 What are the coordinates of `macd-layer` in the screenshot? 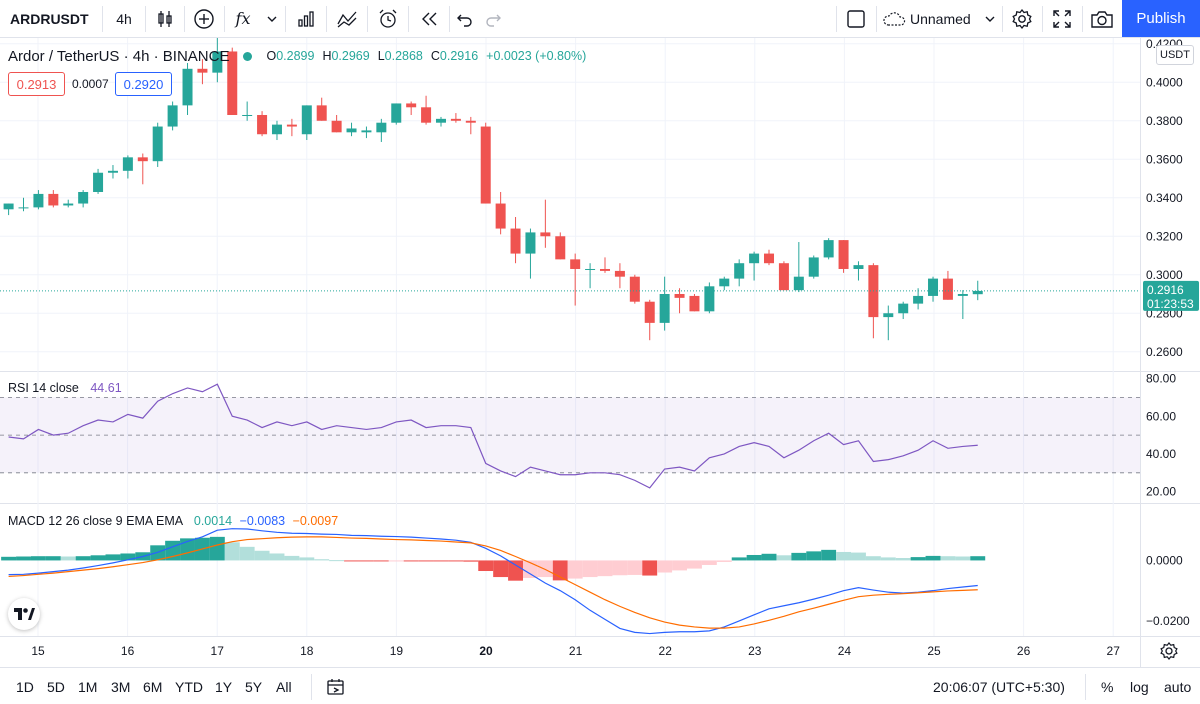 It's located at (493, 581).